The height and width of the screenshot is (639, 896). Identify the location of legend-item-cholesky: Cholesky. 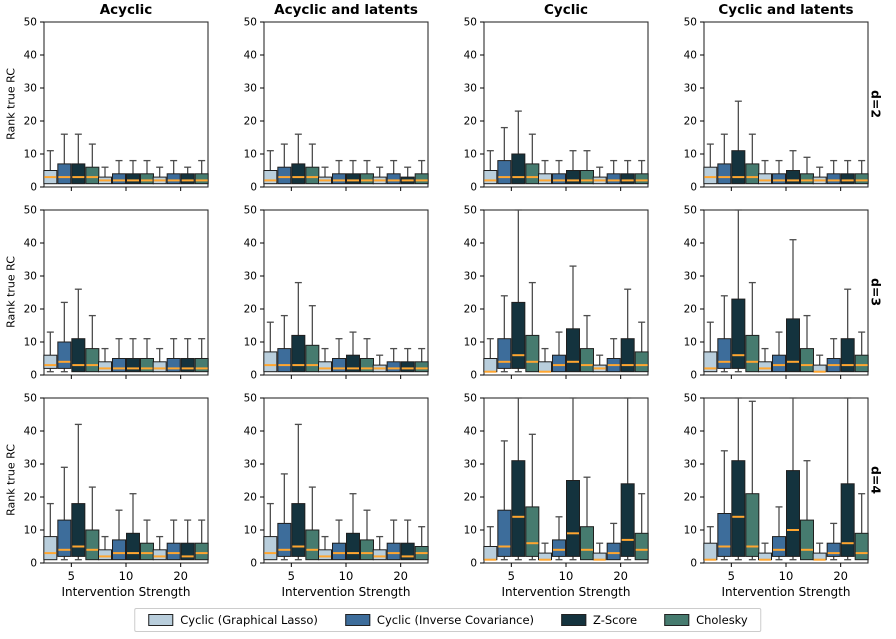
(706, 620).